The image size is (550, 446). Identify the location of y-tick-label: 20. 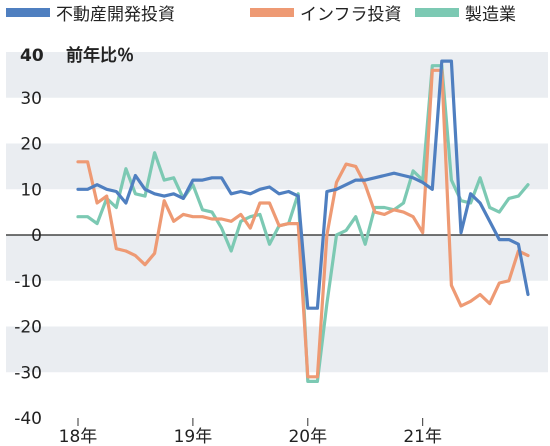
(31, 145).